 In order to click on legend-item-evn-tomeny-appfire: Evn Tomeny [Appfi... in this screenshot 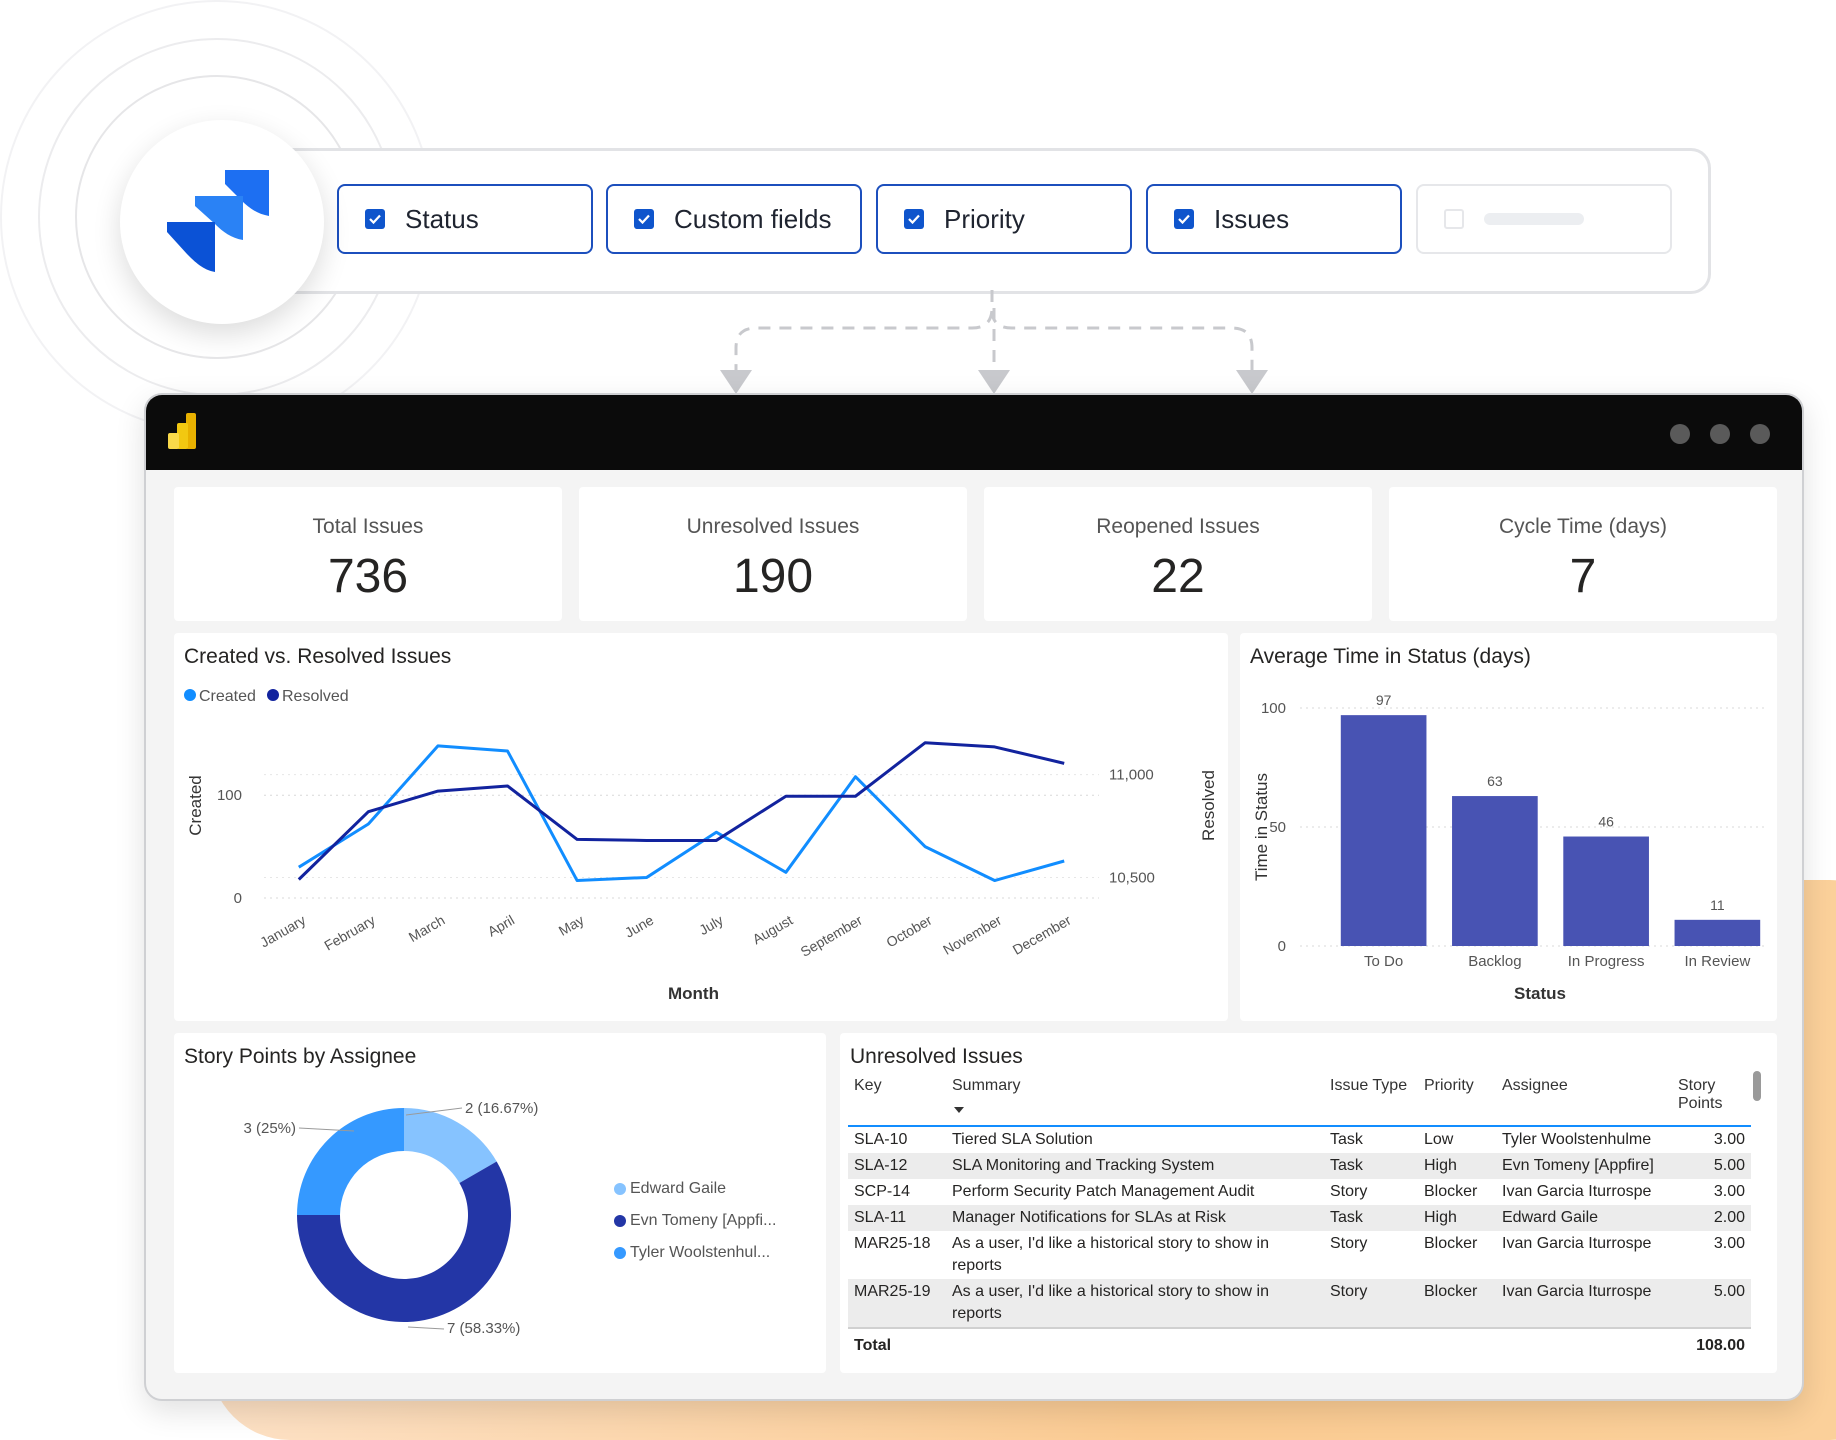, I will do `click(719, 1221)`.